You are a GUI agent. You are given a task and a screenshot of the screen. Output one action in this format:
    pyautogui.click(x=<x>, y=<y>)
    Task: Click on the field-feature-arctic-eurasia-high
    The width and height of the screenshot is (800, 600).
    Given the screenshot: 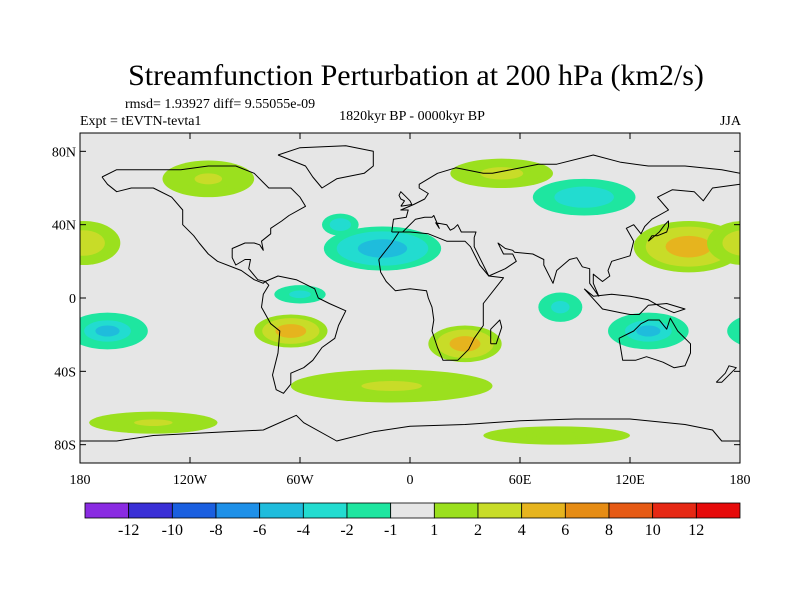 What is the action you would take?
    pyautogui.click(x=501, y=173)
    